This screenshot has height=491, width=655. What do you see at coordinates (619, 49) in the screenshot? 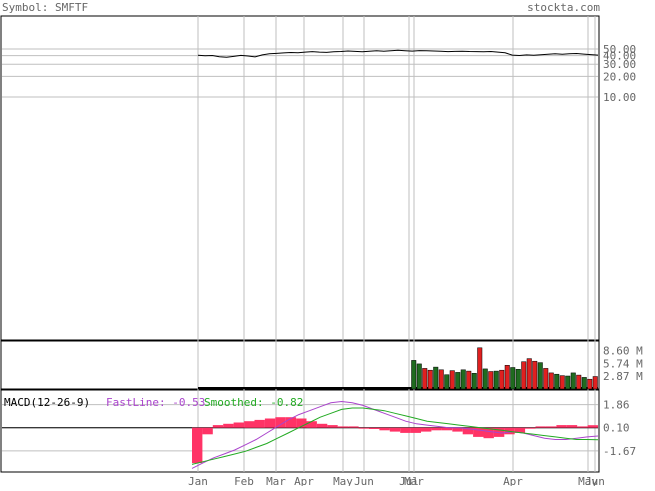
I see `price-tick-label: 50.00` at bounding box center [619, 49].